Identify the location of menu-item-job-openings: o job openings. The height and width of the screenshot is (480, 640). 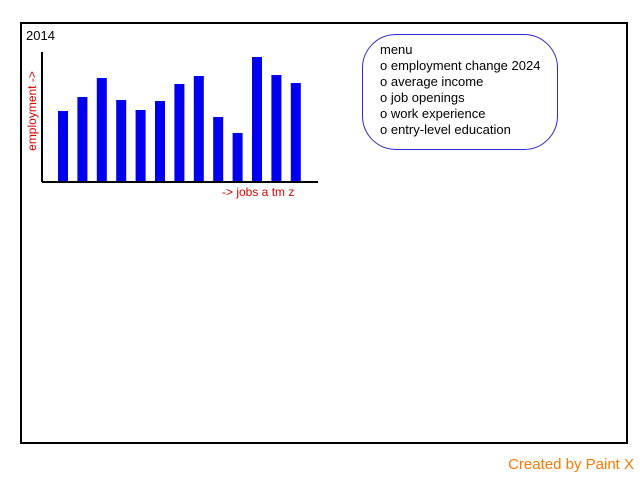
(422, 97).